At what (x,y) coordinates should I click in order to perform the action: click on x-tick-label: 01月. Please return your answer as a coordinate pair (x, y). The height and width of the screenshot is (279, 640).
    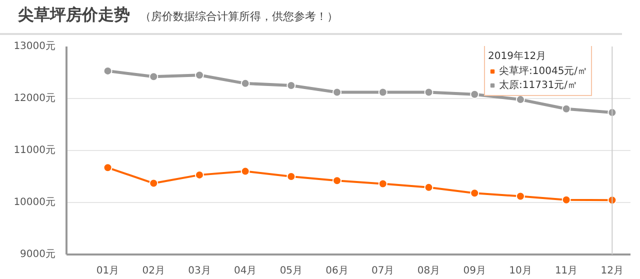
    Looking at the image, I should click on (108, 271).